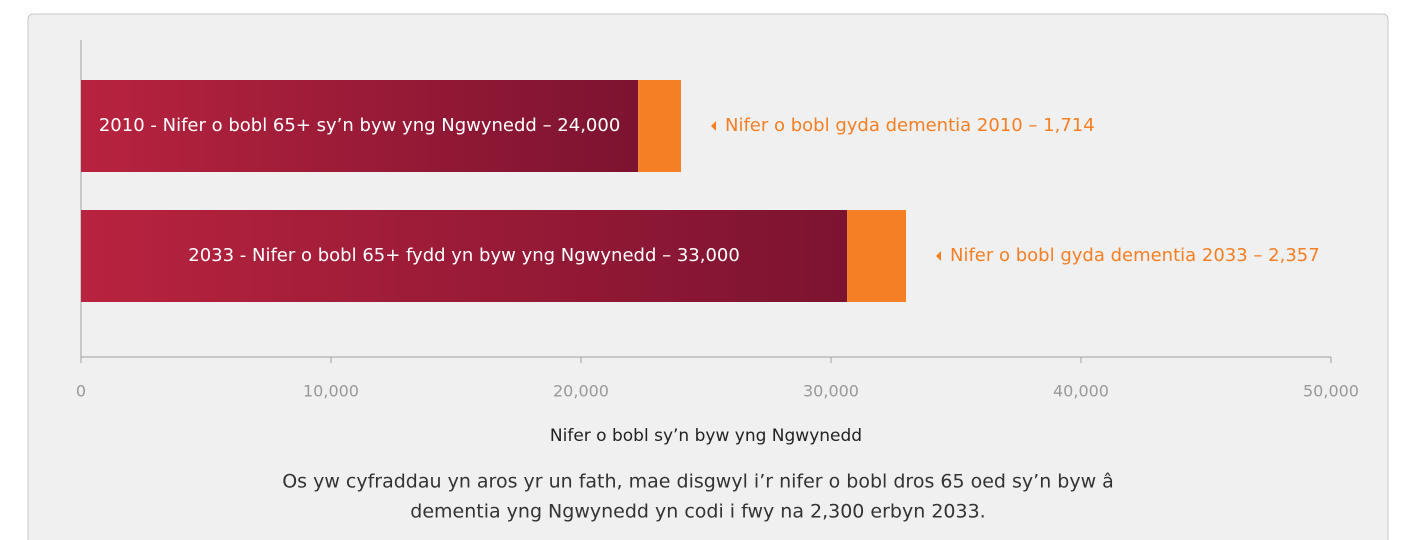 The width and height of the screenshot is (1401, 540). Describe the element at coordinates (910, 125) in the screenshot. I see `annotation: Nifer o bobl gyda dementia 2010 – 1,714` at that location.